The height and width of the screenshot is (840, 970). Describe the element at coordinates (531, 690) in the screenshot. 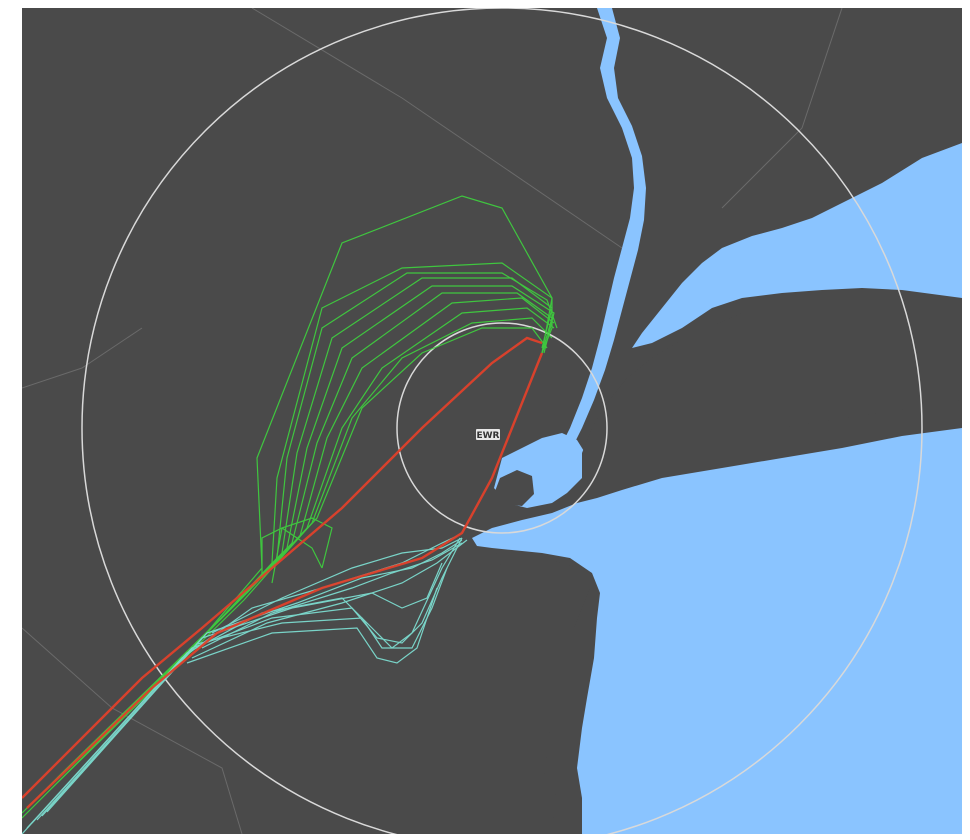

I see `nj-coastline` at that location.